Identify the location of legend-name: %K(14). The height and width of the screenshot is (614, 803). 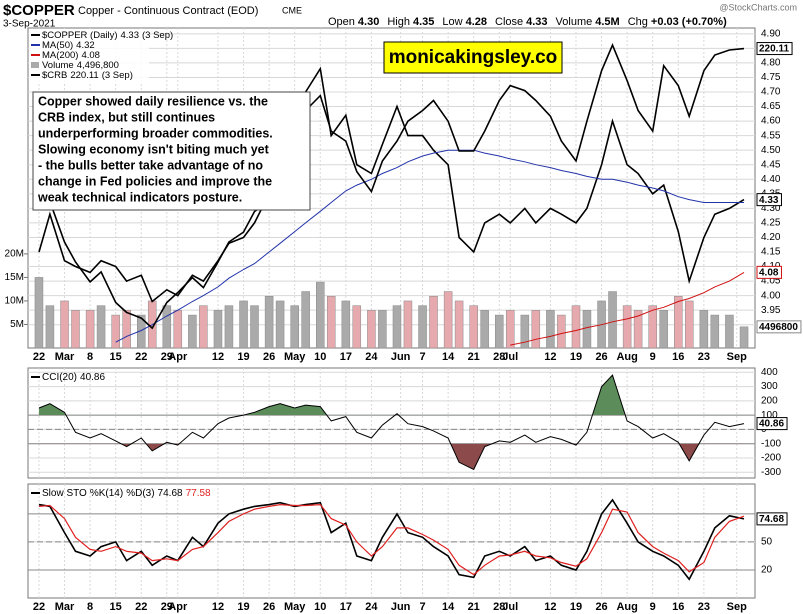
(106, 493).